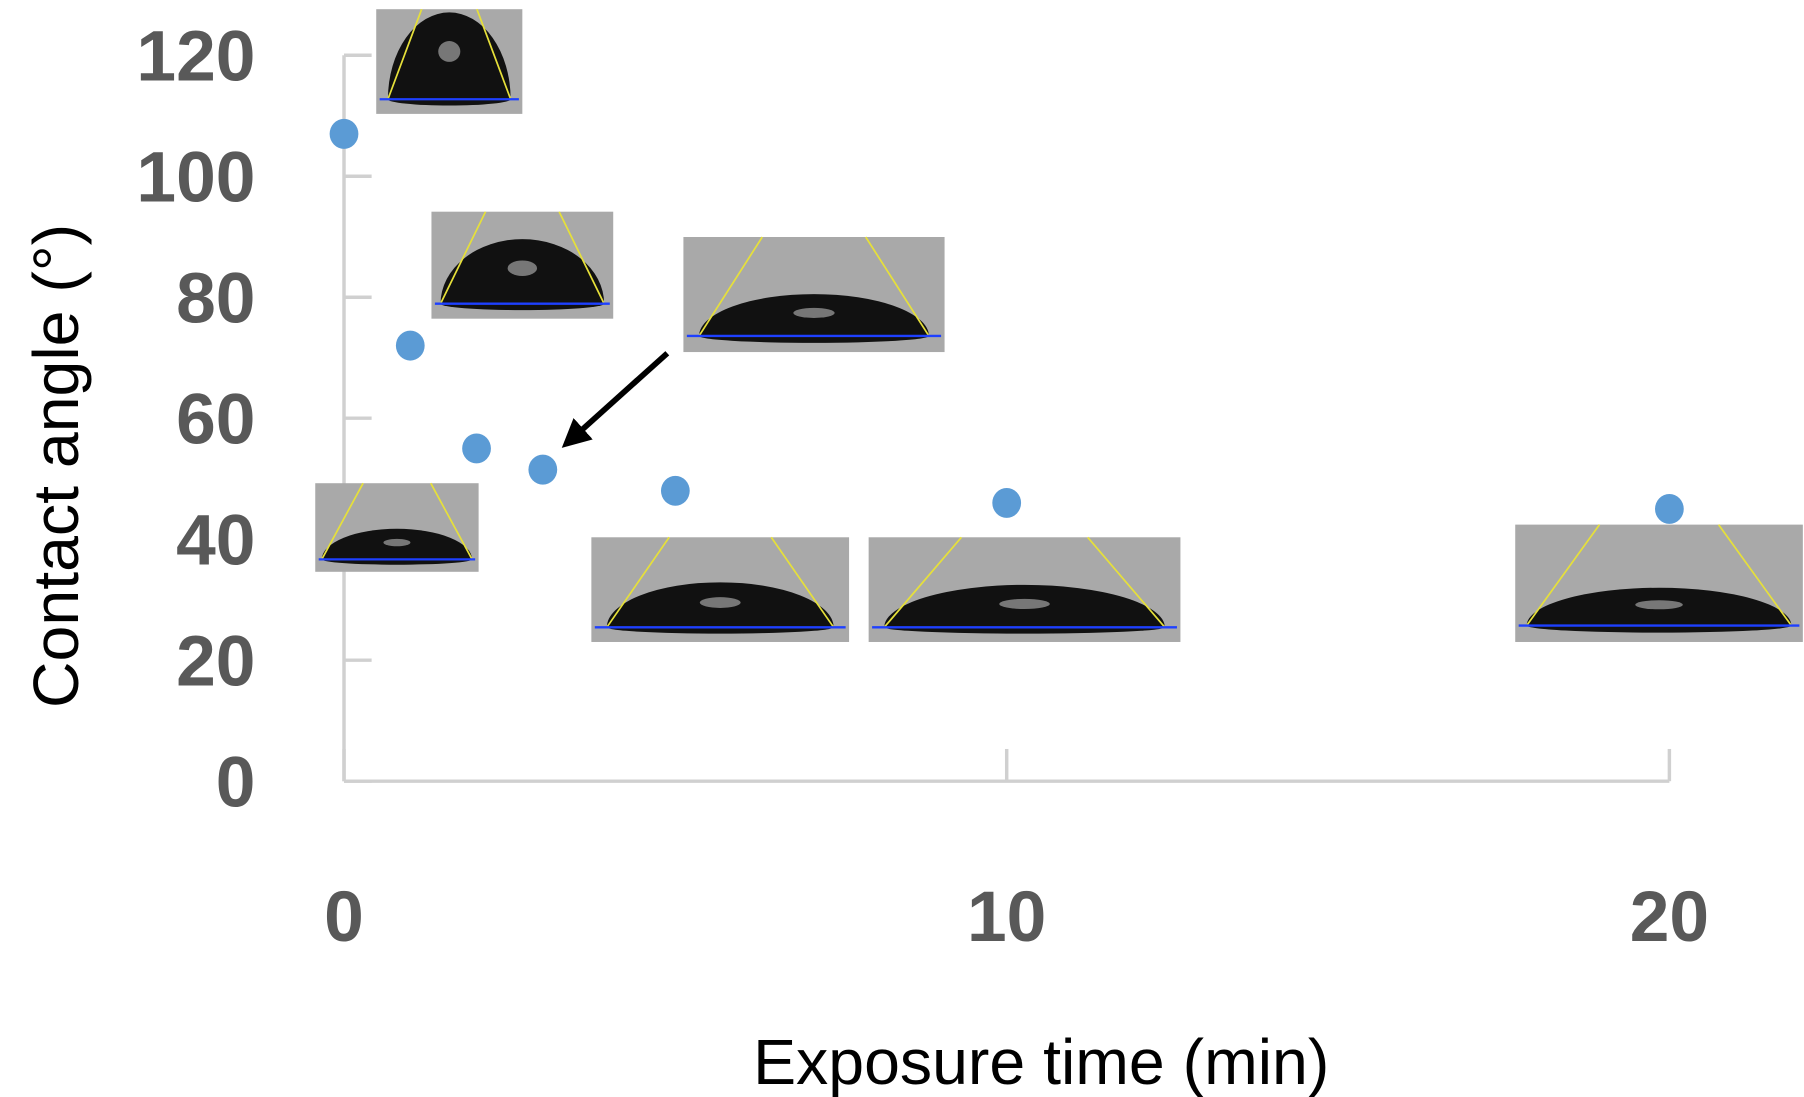  Describe the element at coordinates (236, 782) in the screenshot. I see `y-tick-label: 0` at that location.